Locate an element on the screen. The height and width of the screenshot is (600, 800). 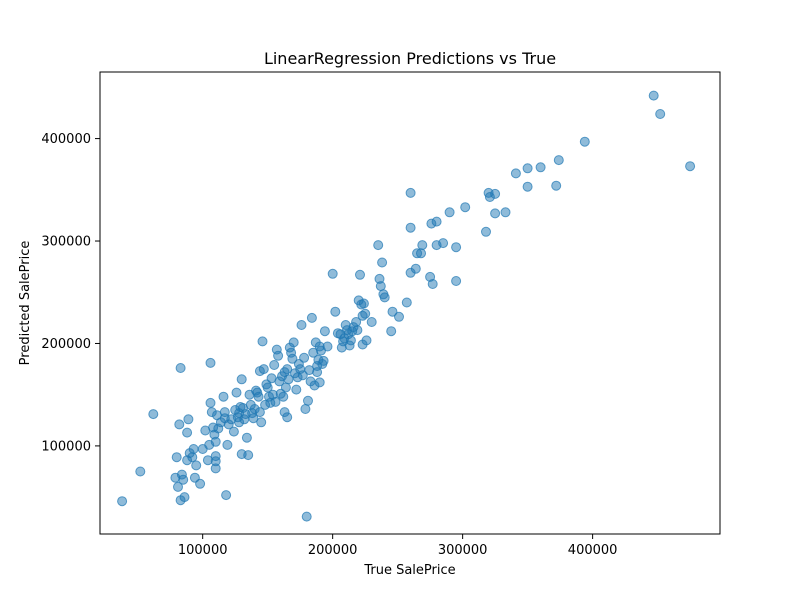
y-tick-label: 200000 is located at coordinates (66, 344).